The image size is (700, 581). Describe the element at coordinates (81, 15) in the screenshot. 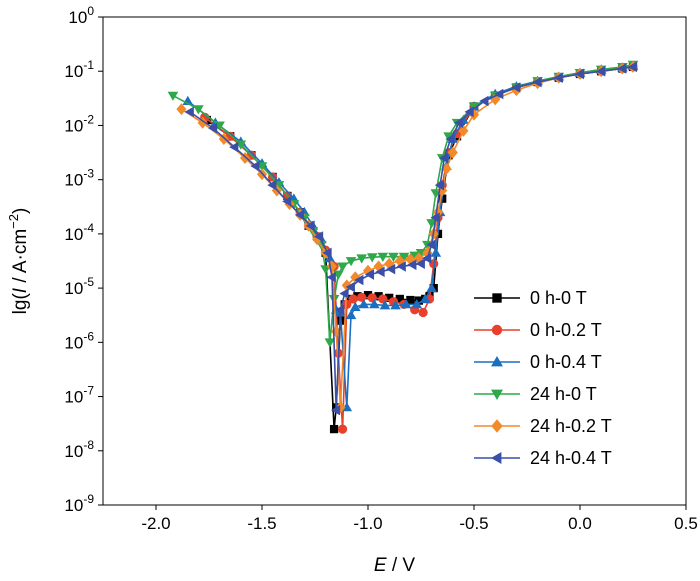

I see `y-tick-label: 10⁰` at that location.